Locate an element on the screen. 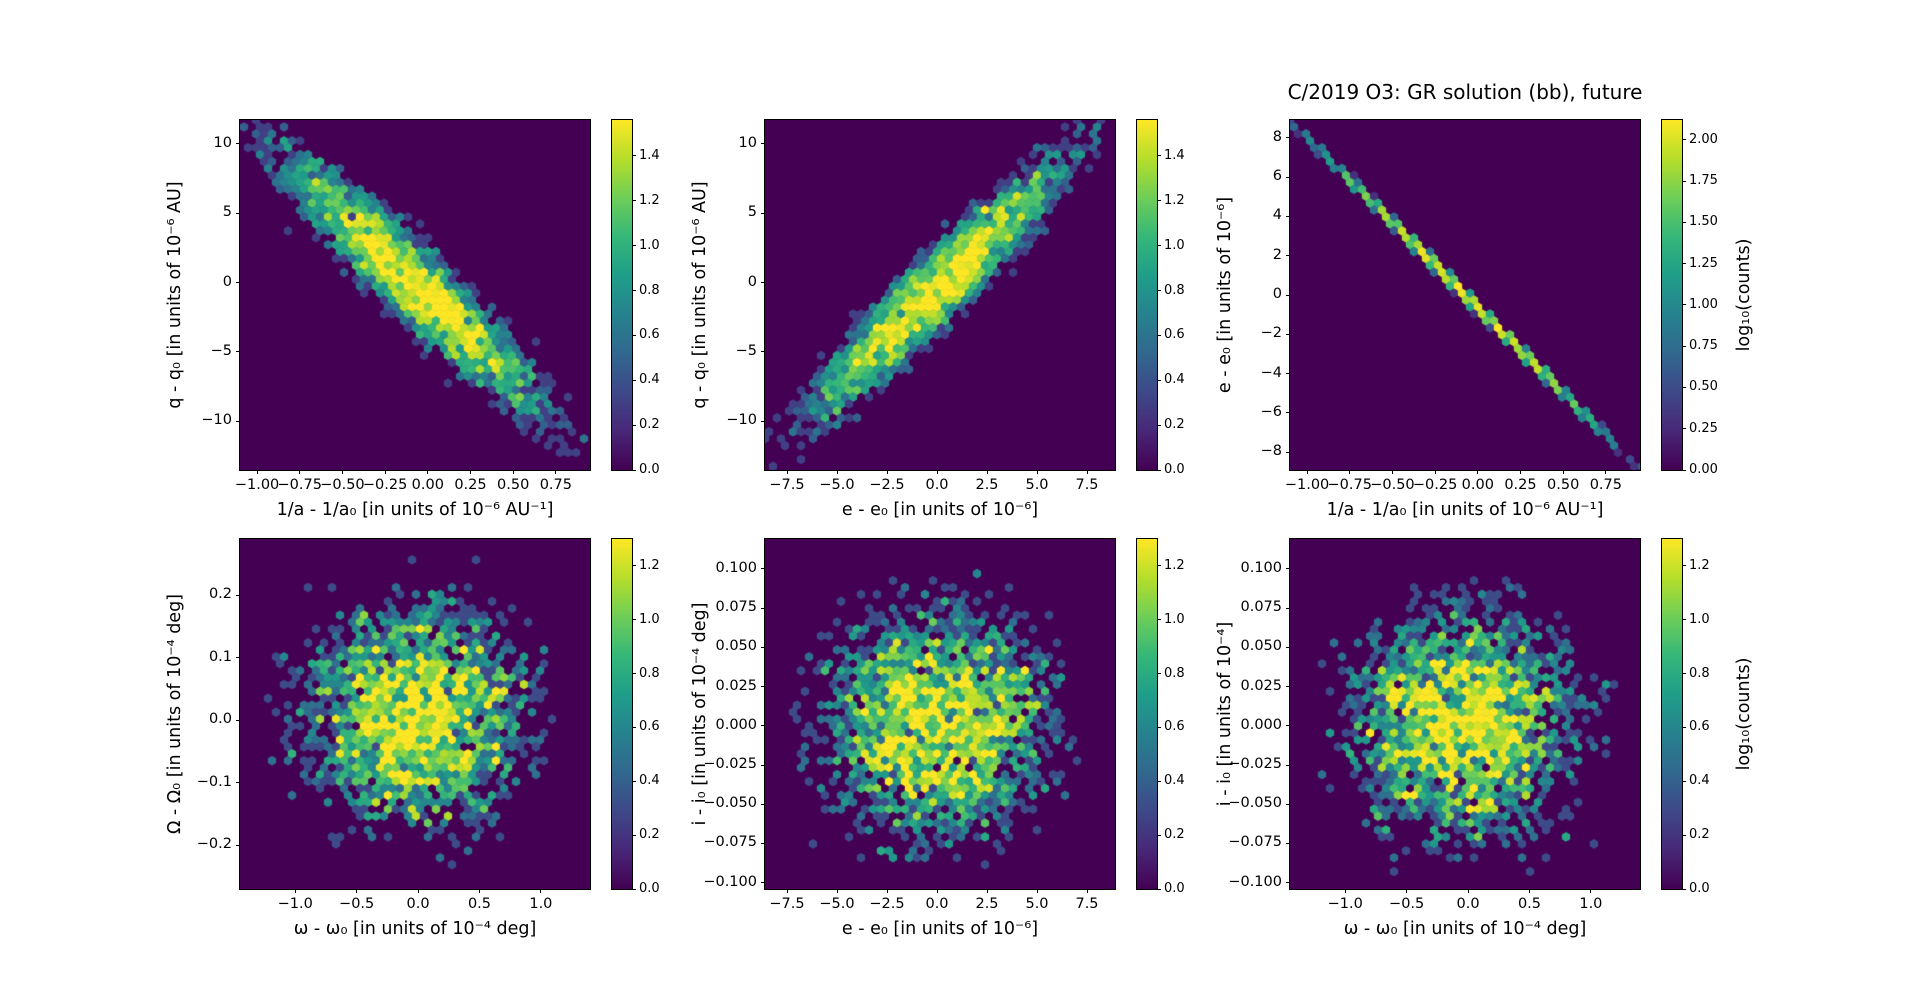  colorbar-tick-label: 0.75 is located at coordinates (1703, 346).